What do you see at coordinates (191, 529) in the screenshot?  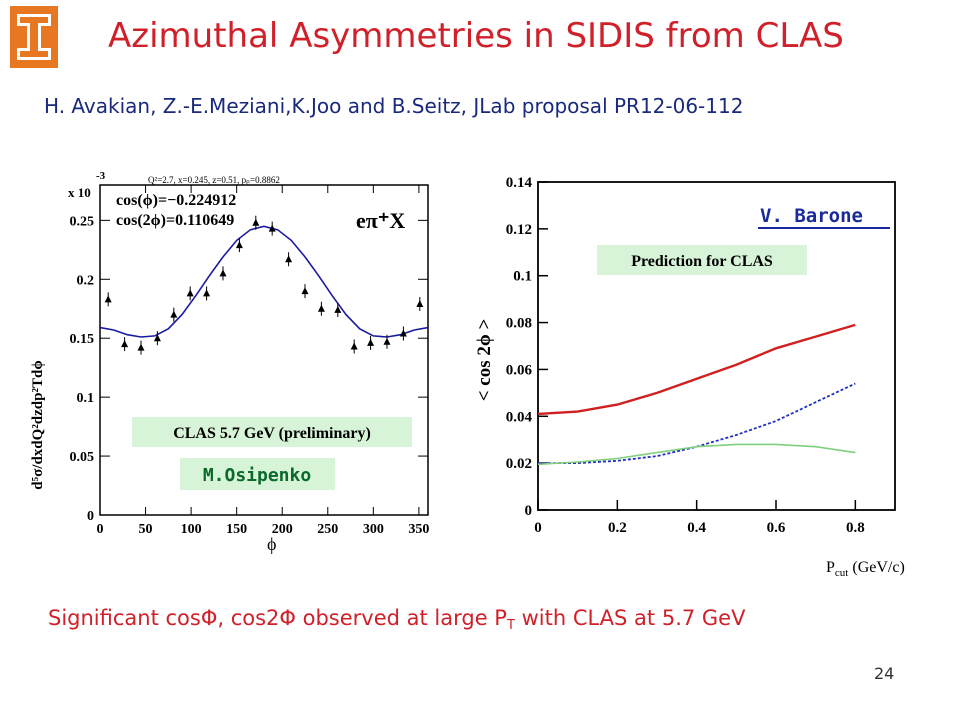 I see `left-xtick-label: 100` at bounding box center [191, 529].